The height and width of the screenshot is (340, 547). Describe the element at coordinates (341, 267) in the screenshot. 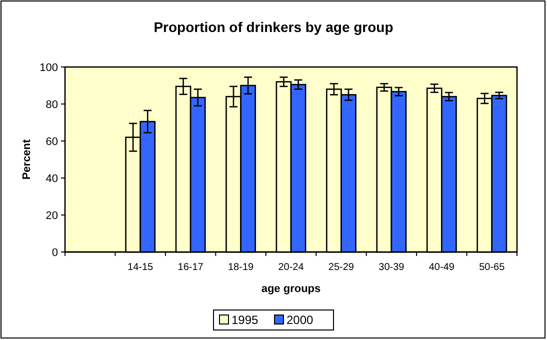

I see `x-tick-label: 25-29` at that location.